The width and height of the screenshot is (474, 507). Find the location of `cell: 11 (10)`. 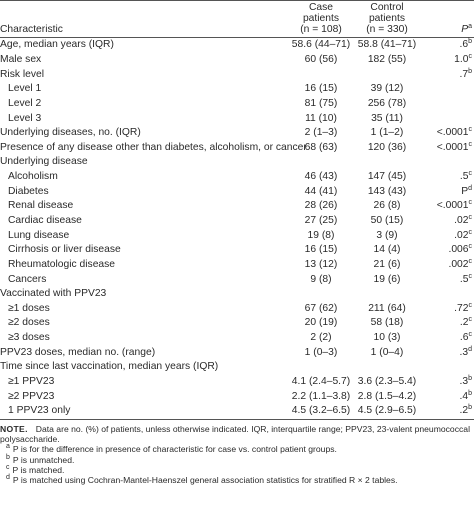

cell: 11 (10) is located at coordinates (321, 118).